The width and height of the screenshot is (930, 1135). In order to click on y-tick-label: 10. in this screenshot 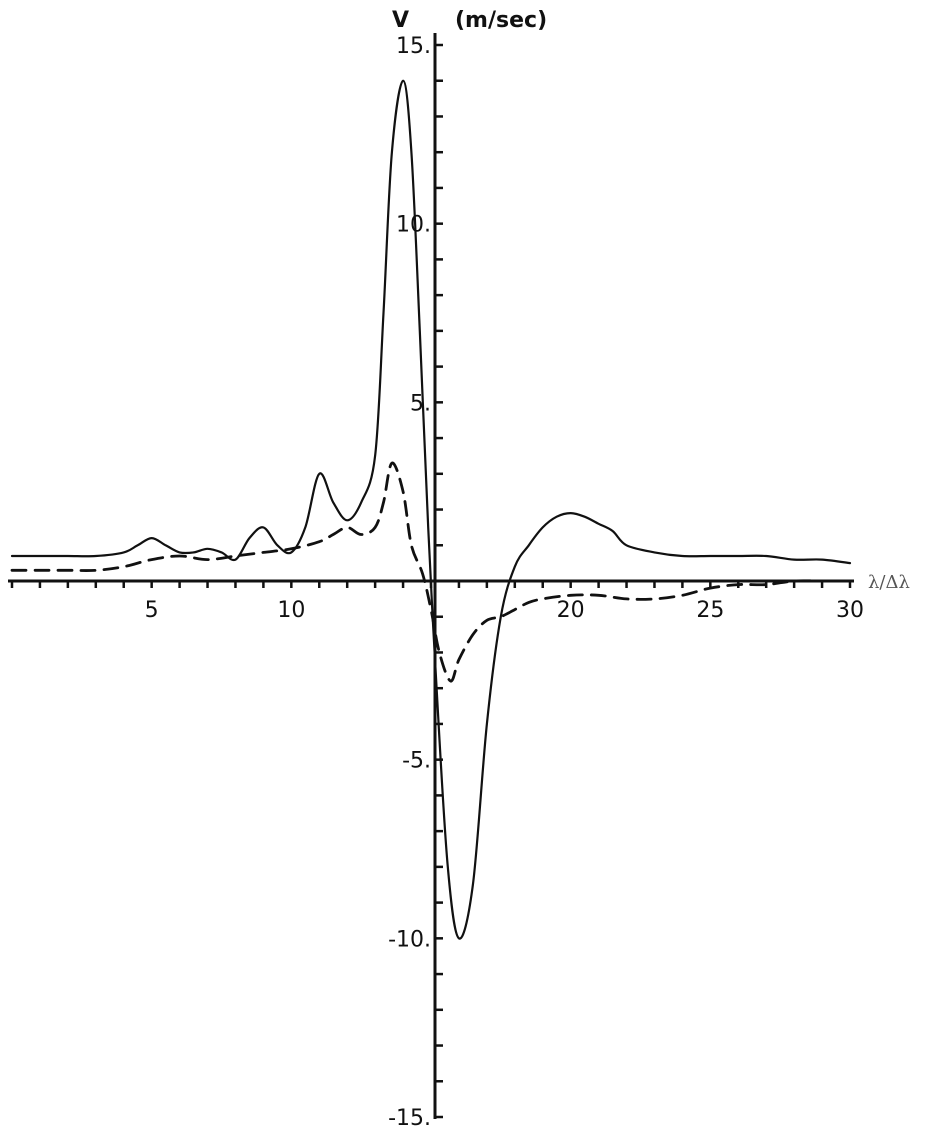, I will do `click(413, 225)`.